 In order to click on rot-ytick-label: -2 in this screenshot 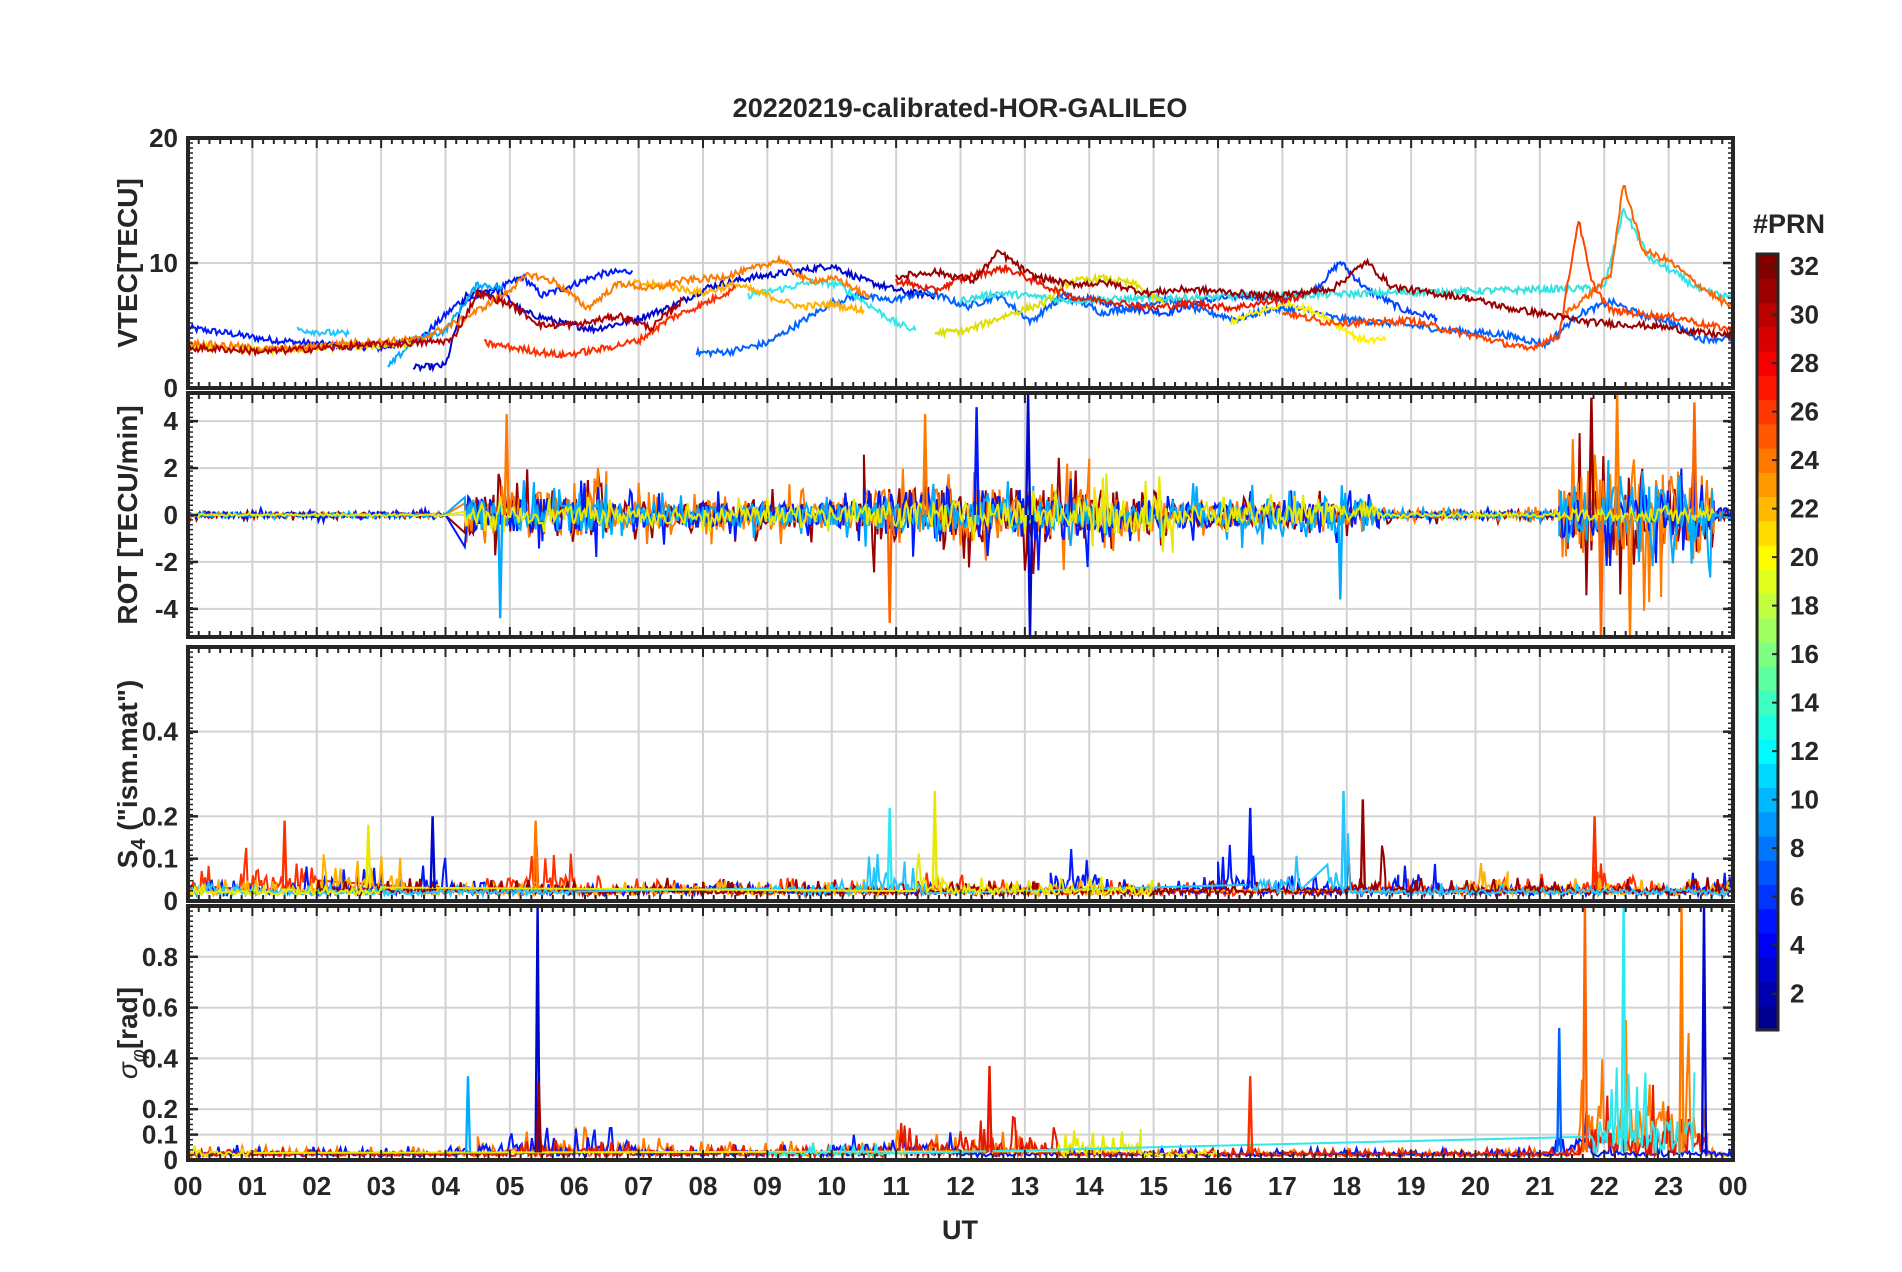, I will do `click(166, 562)`.